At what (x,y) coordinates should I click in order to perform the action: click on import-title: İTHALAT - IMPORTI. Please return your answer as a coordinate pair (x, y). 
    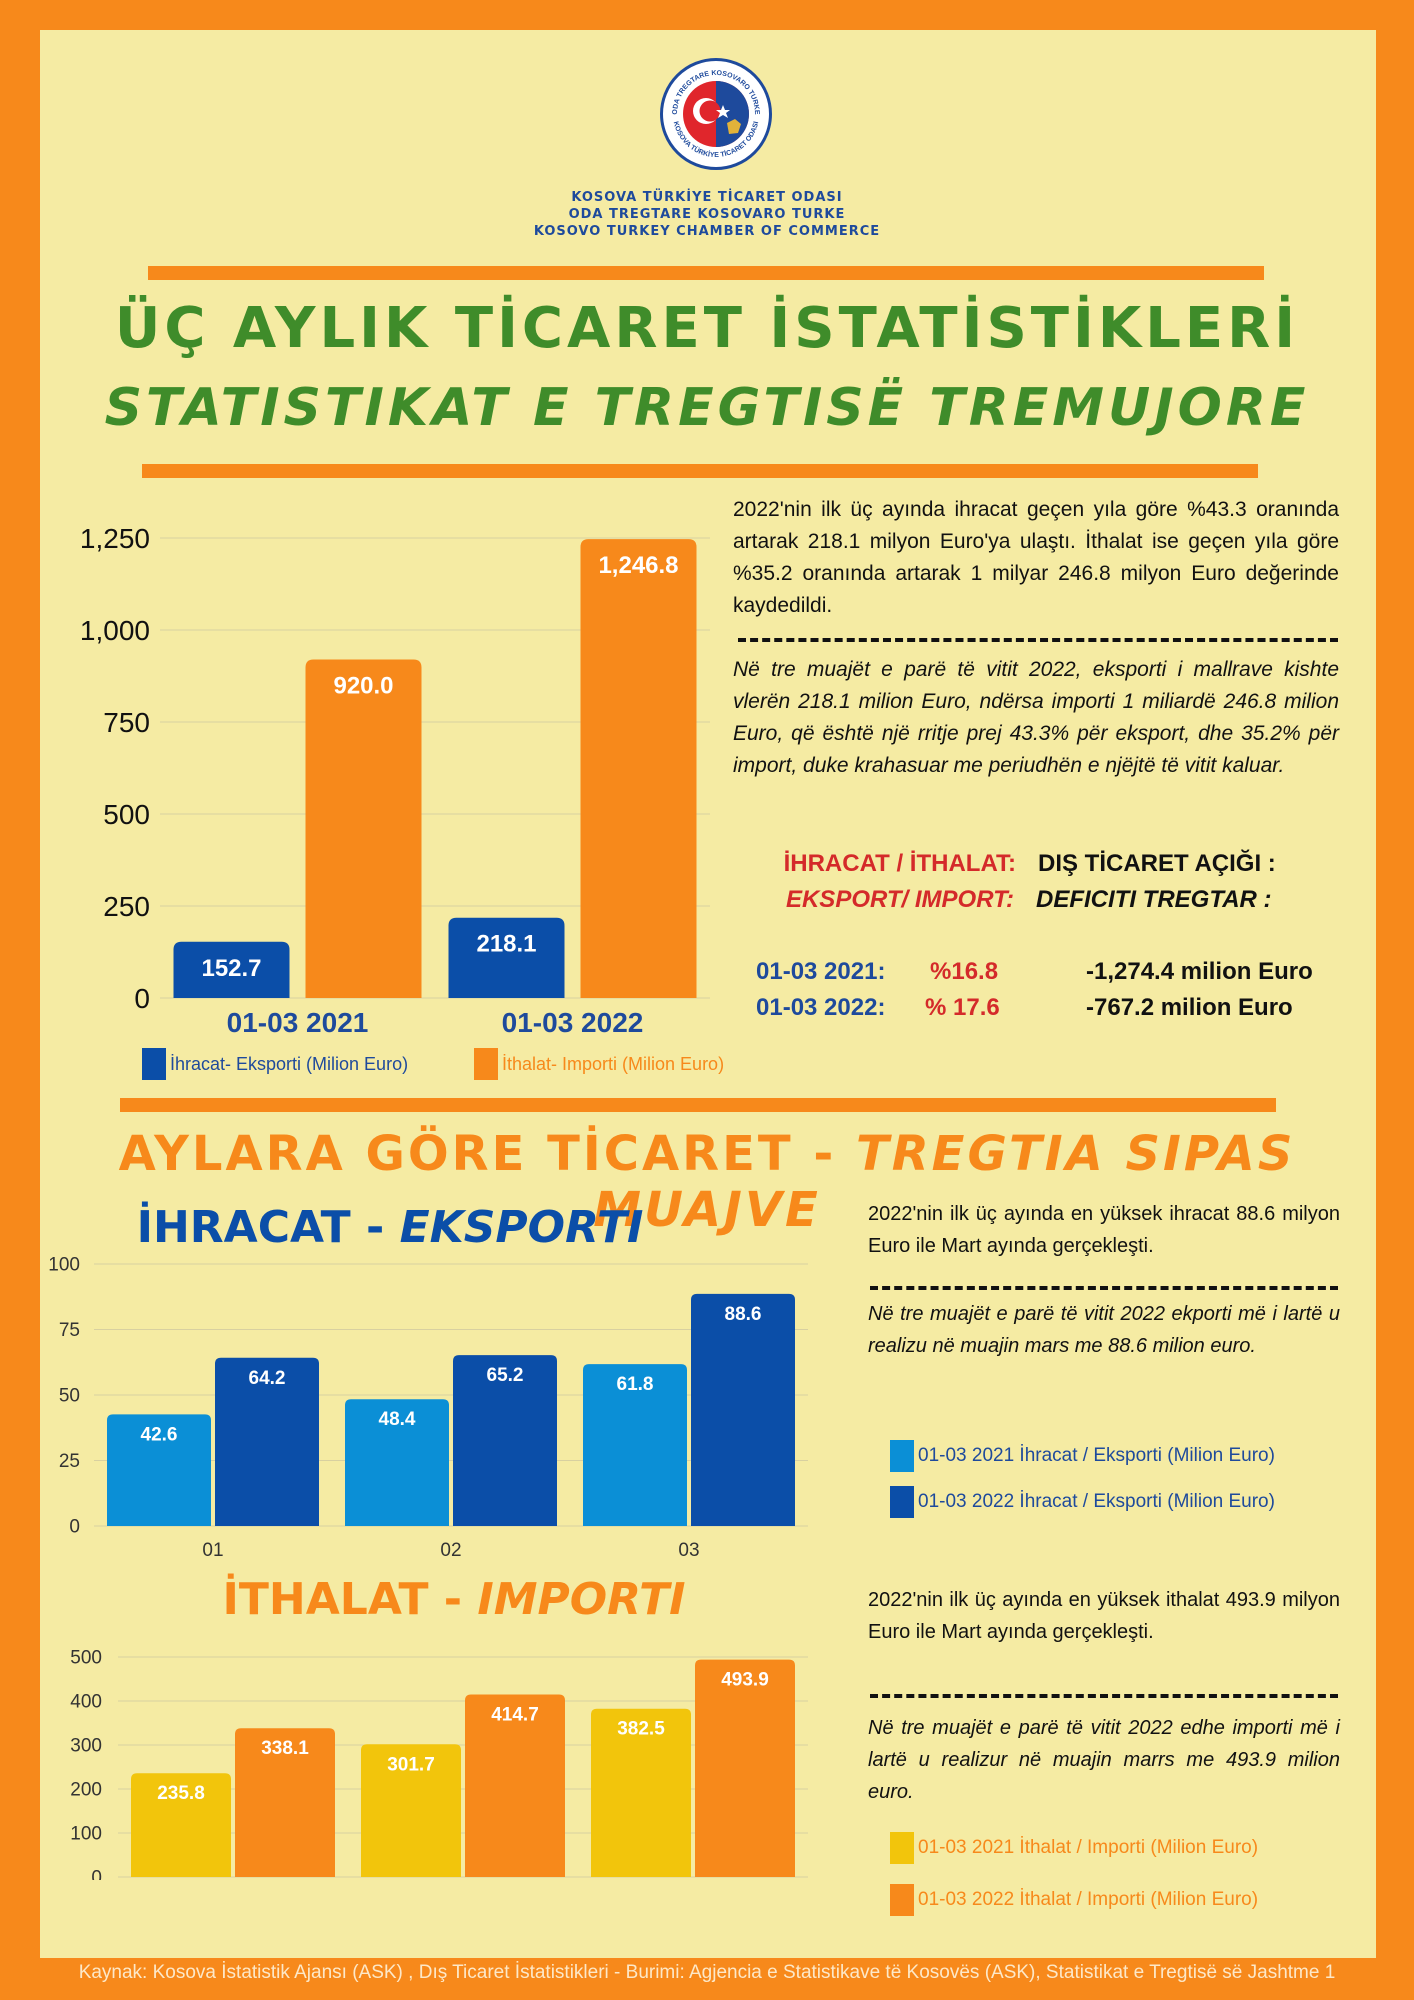
    Looking at the image, I should click on (454, 1599).